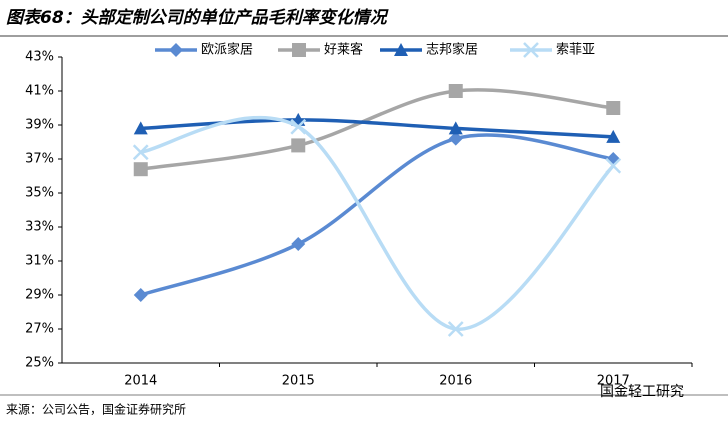  I want to click on y-tick-label: 43%, so click(39, 57).